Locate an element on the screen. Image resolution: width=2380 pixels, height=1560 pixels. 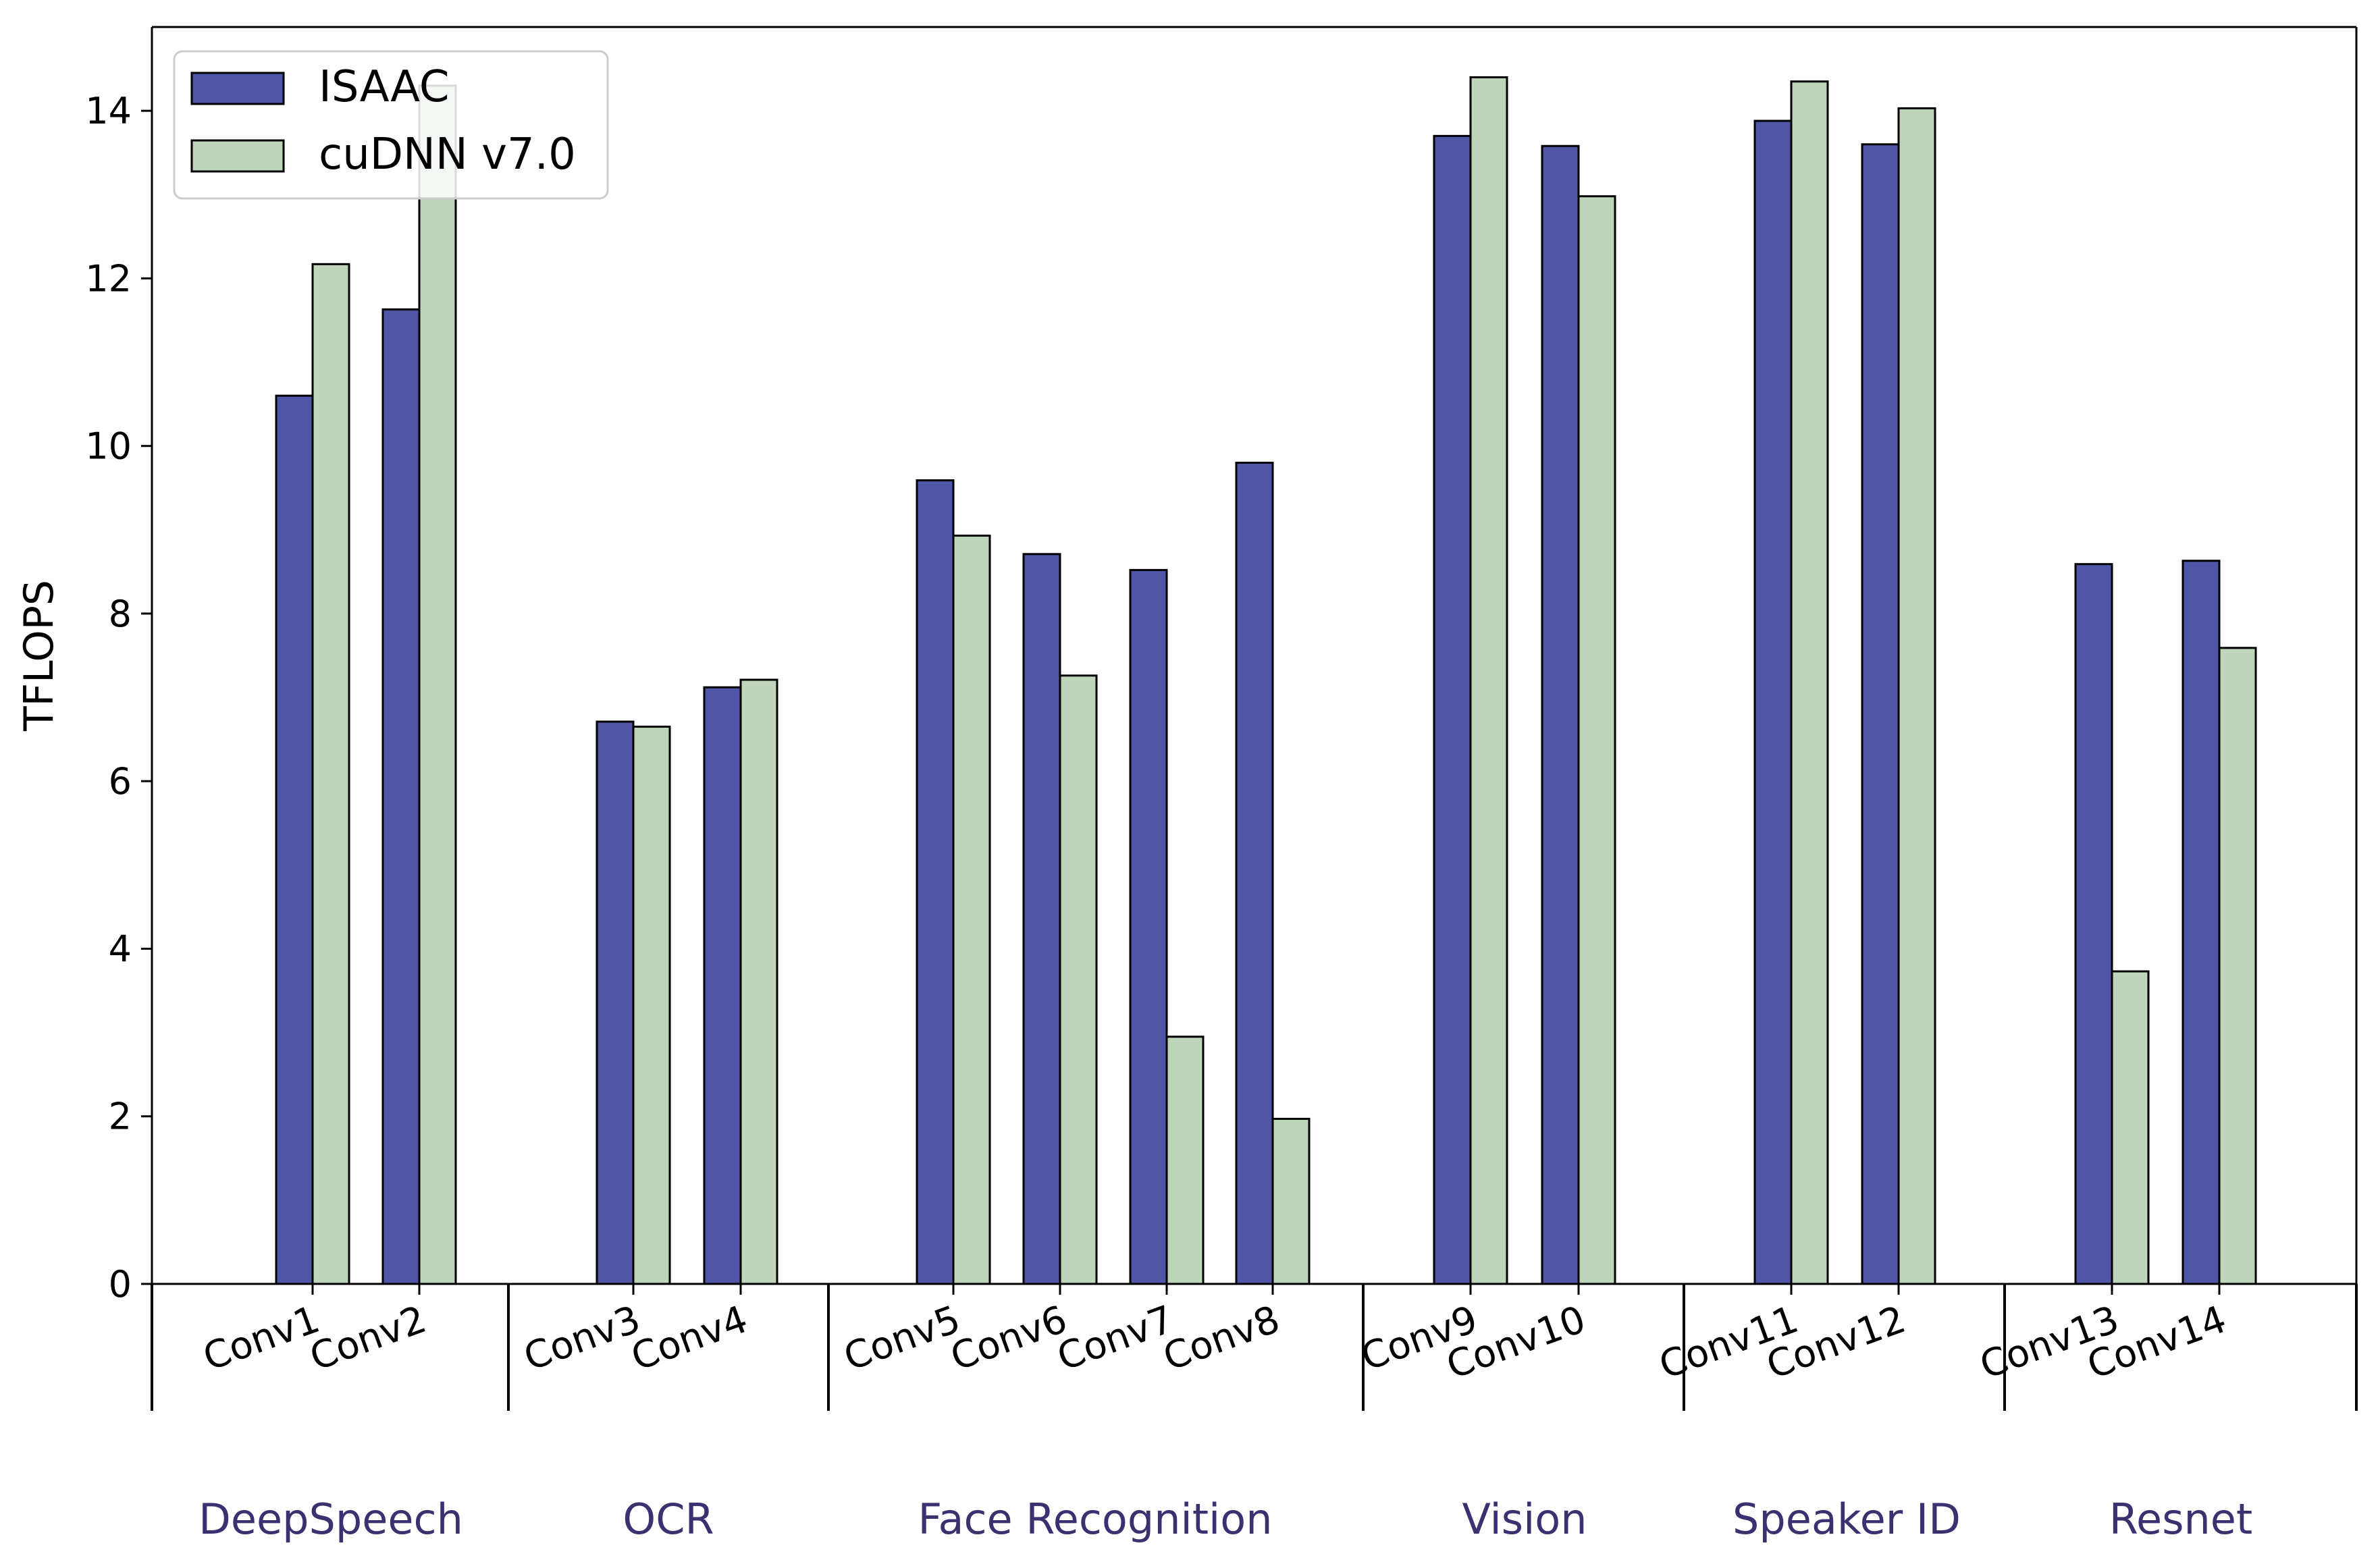
bar-isaac-conv9 is located at coordinates (1452, 709).